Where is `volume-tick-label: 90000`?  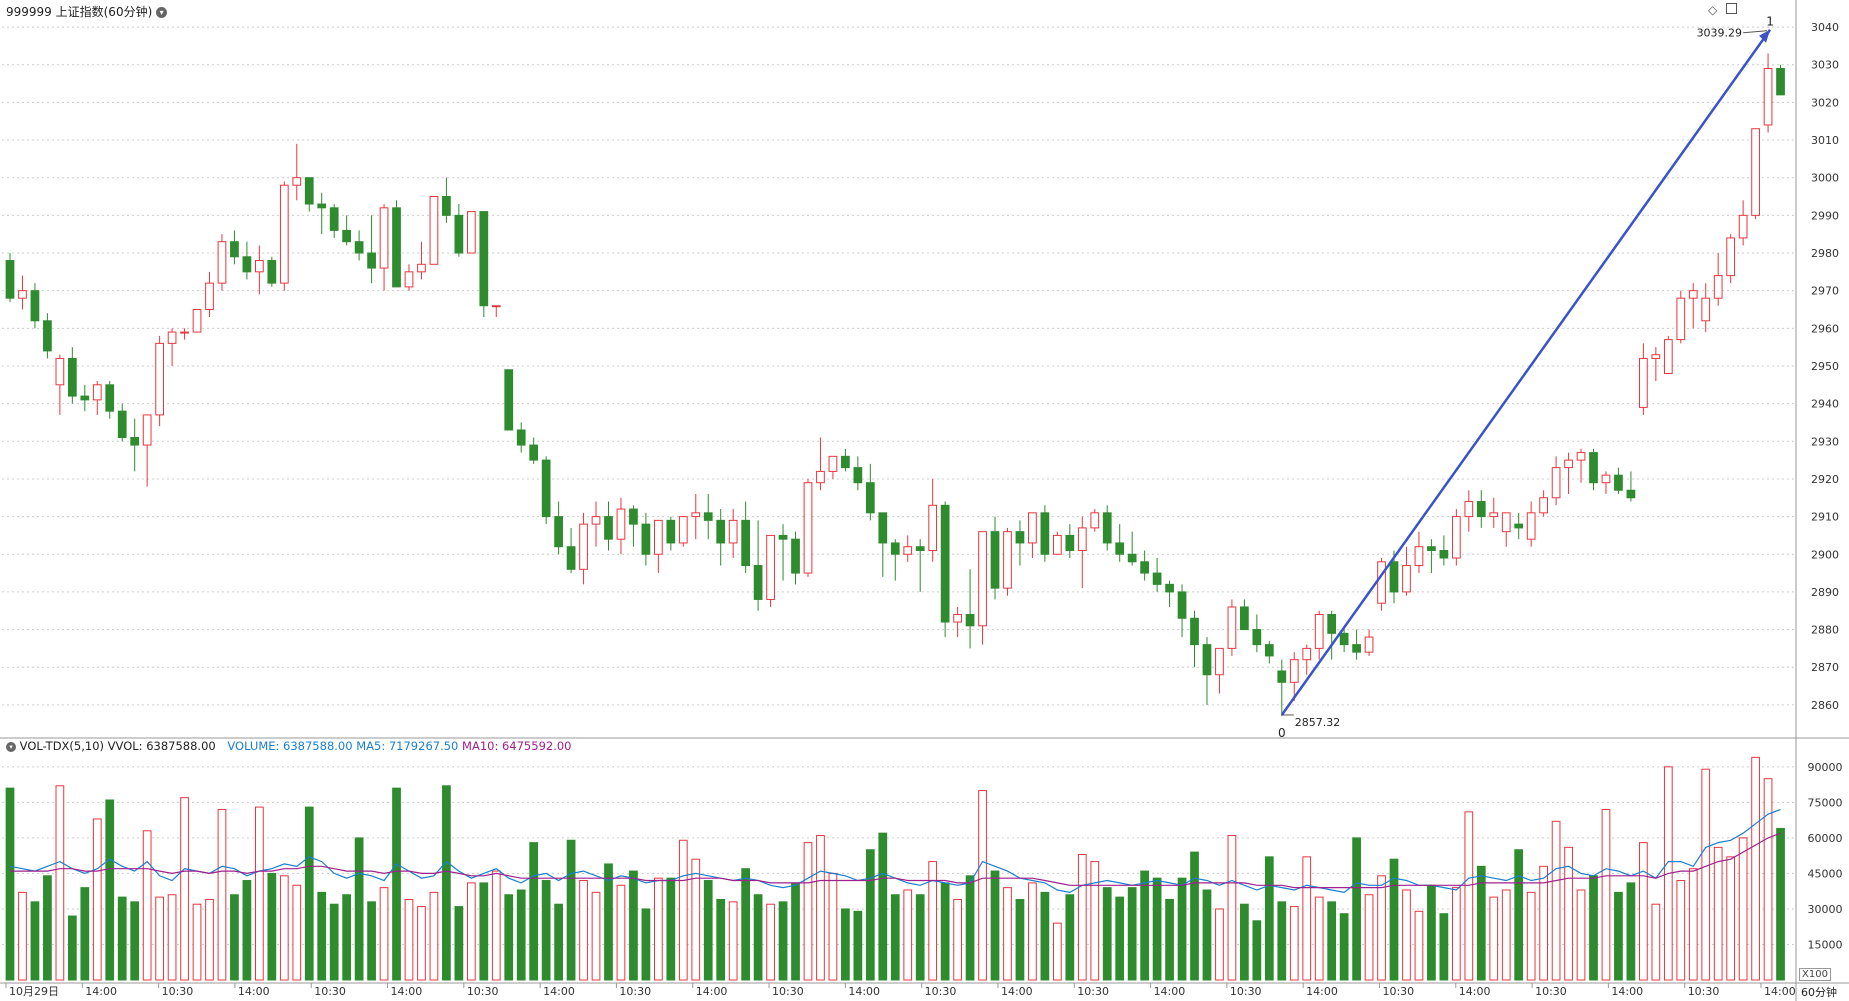
volume-tick-label: 90000 is located at coordinates (1825, 767).